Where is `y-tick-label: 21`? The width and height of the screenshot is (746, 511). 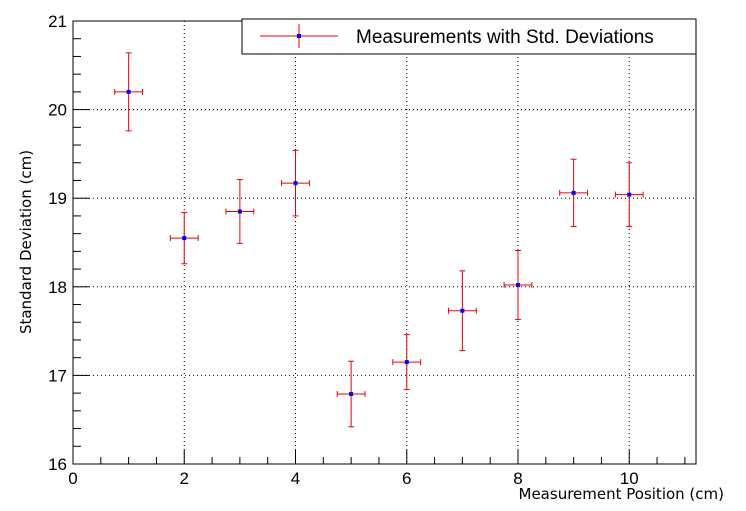
y-tick-label: 21 is located at coordinates (57, 21).